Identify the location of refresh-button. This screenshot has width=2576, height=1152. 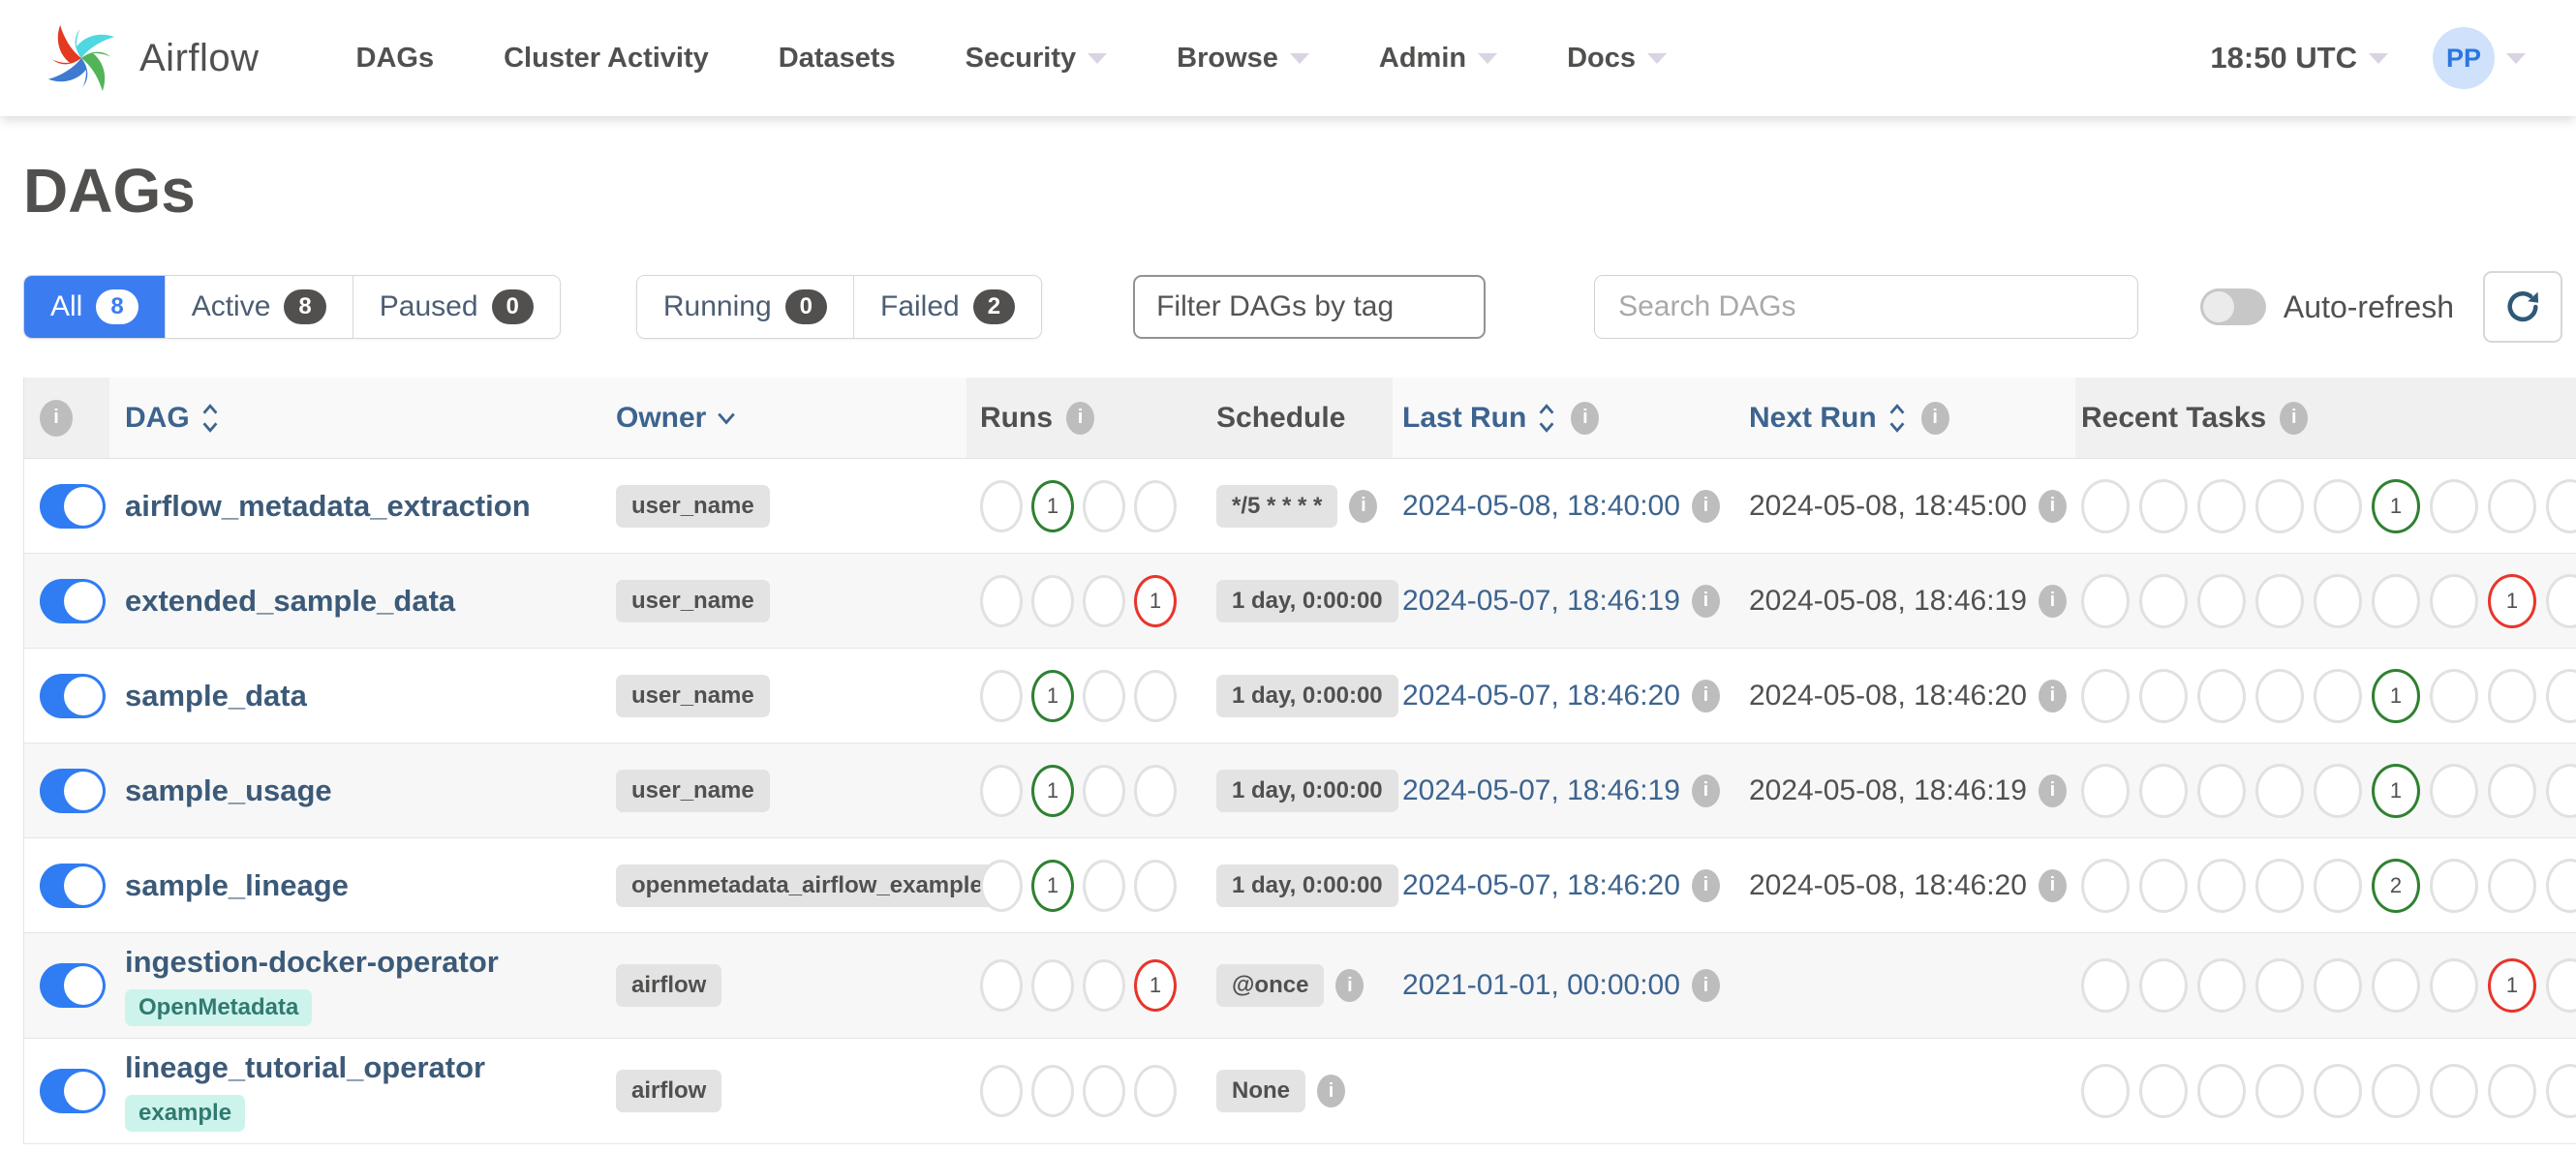
(2522, 307).